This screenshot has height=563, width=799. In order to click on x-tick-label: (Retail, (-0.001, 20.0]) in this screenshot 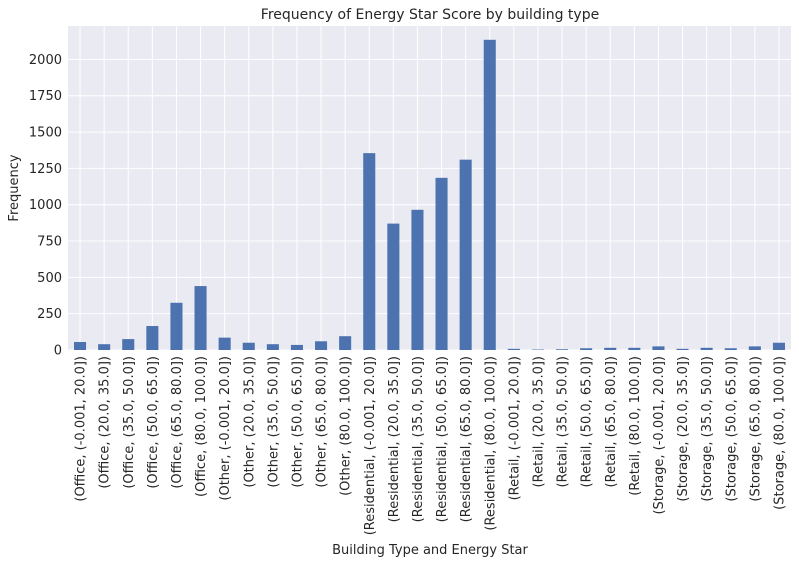, I will do `click(514, 428)`.